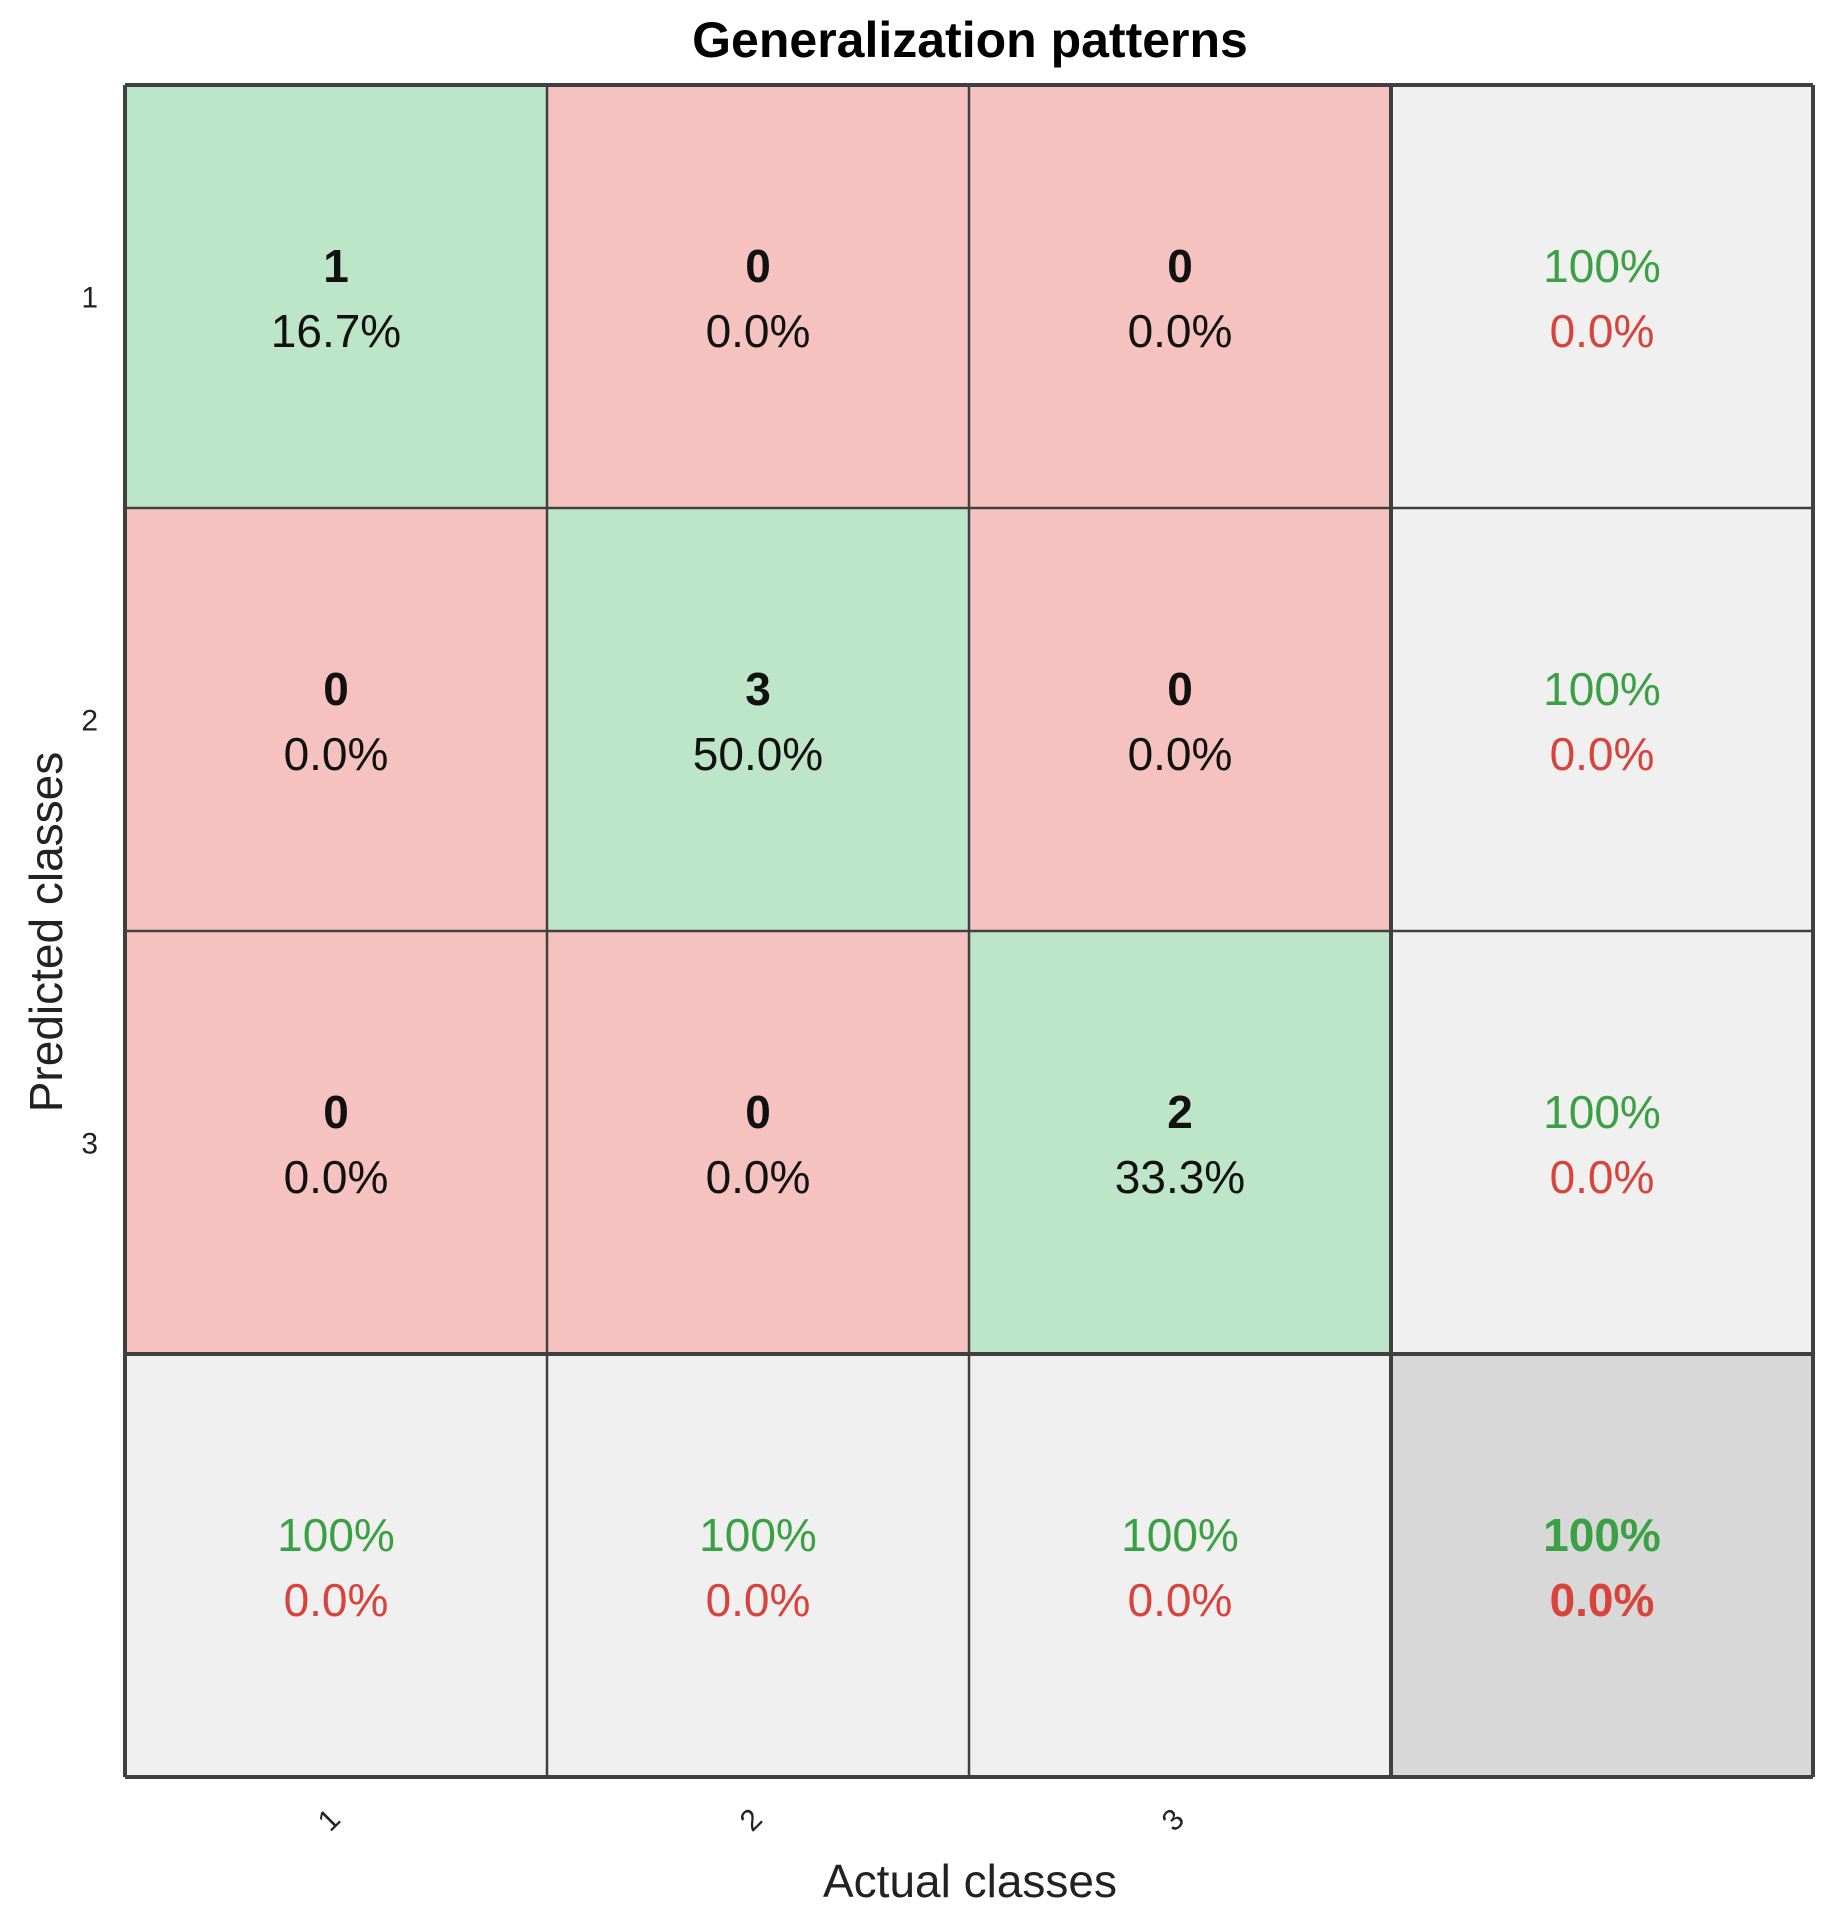 This screenshot has width=1839, height=1922. I want to click on overall-incorrect: 0.0%, so click(1602, 1600).